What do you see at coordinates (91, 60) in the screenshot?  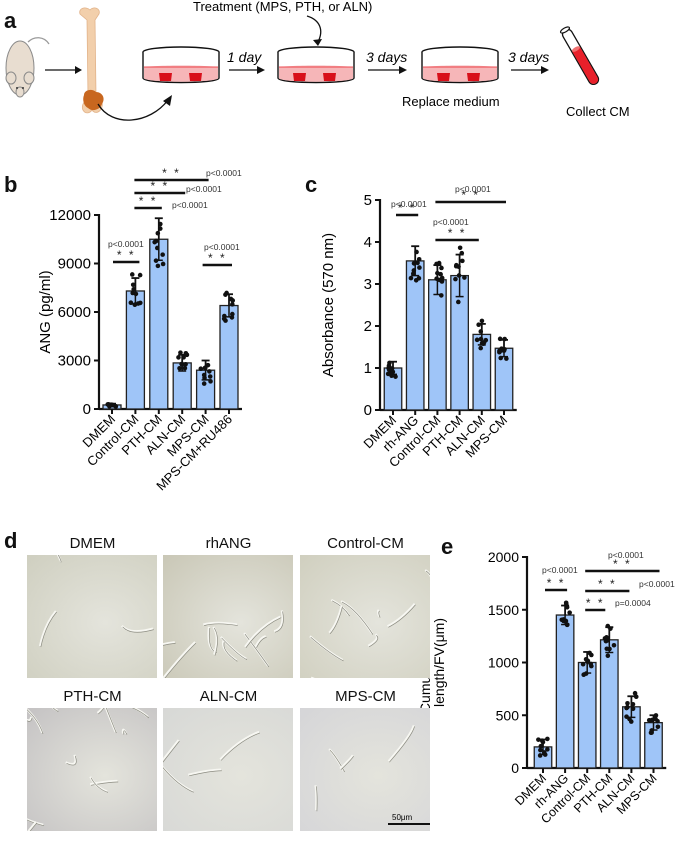 I see `bone-icon` at bounding box center [91, 60].